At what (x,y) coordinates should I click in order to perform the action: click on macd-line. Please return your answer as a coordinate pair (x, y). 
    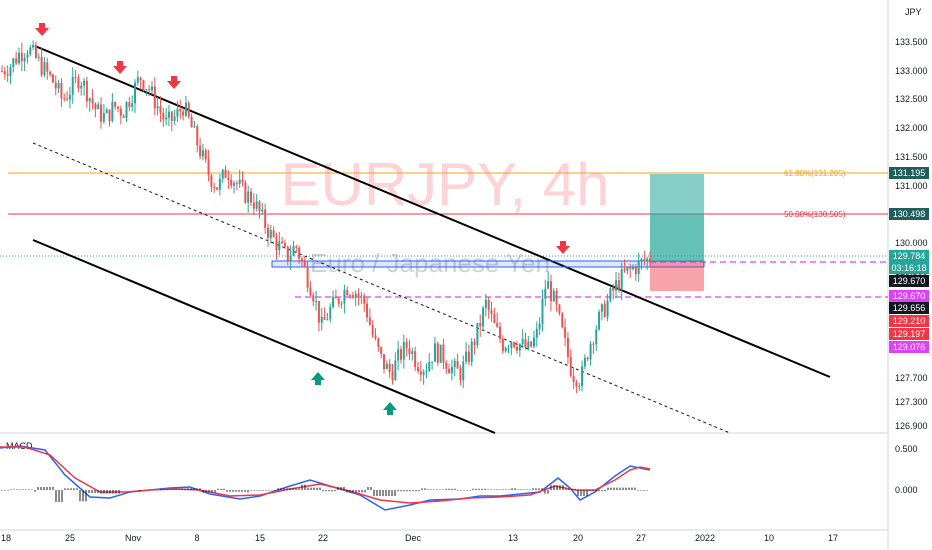
    Looking at the image, I should click on (325, 478).